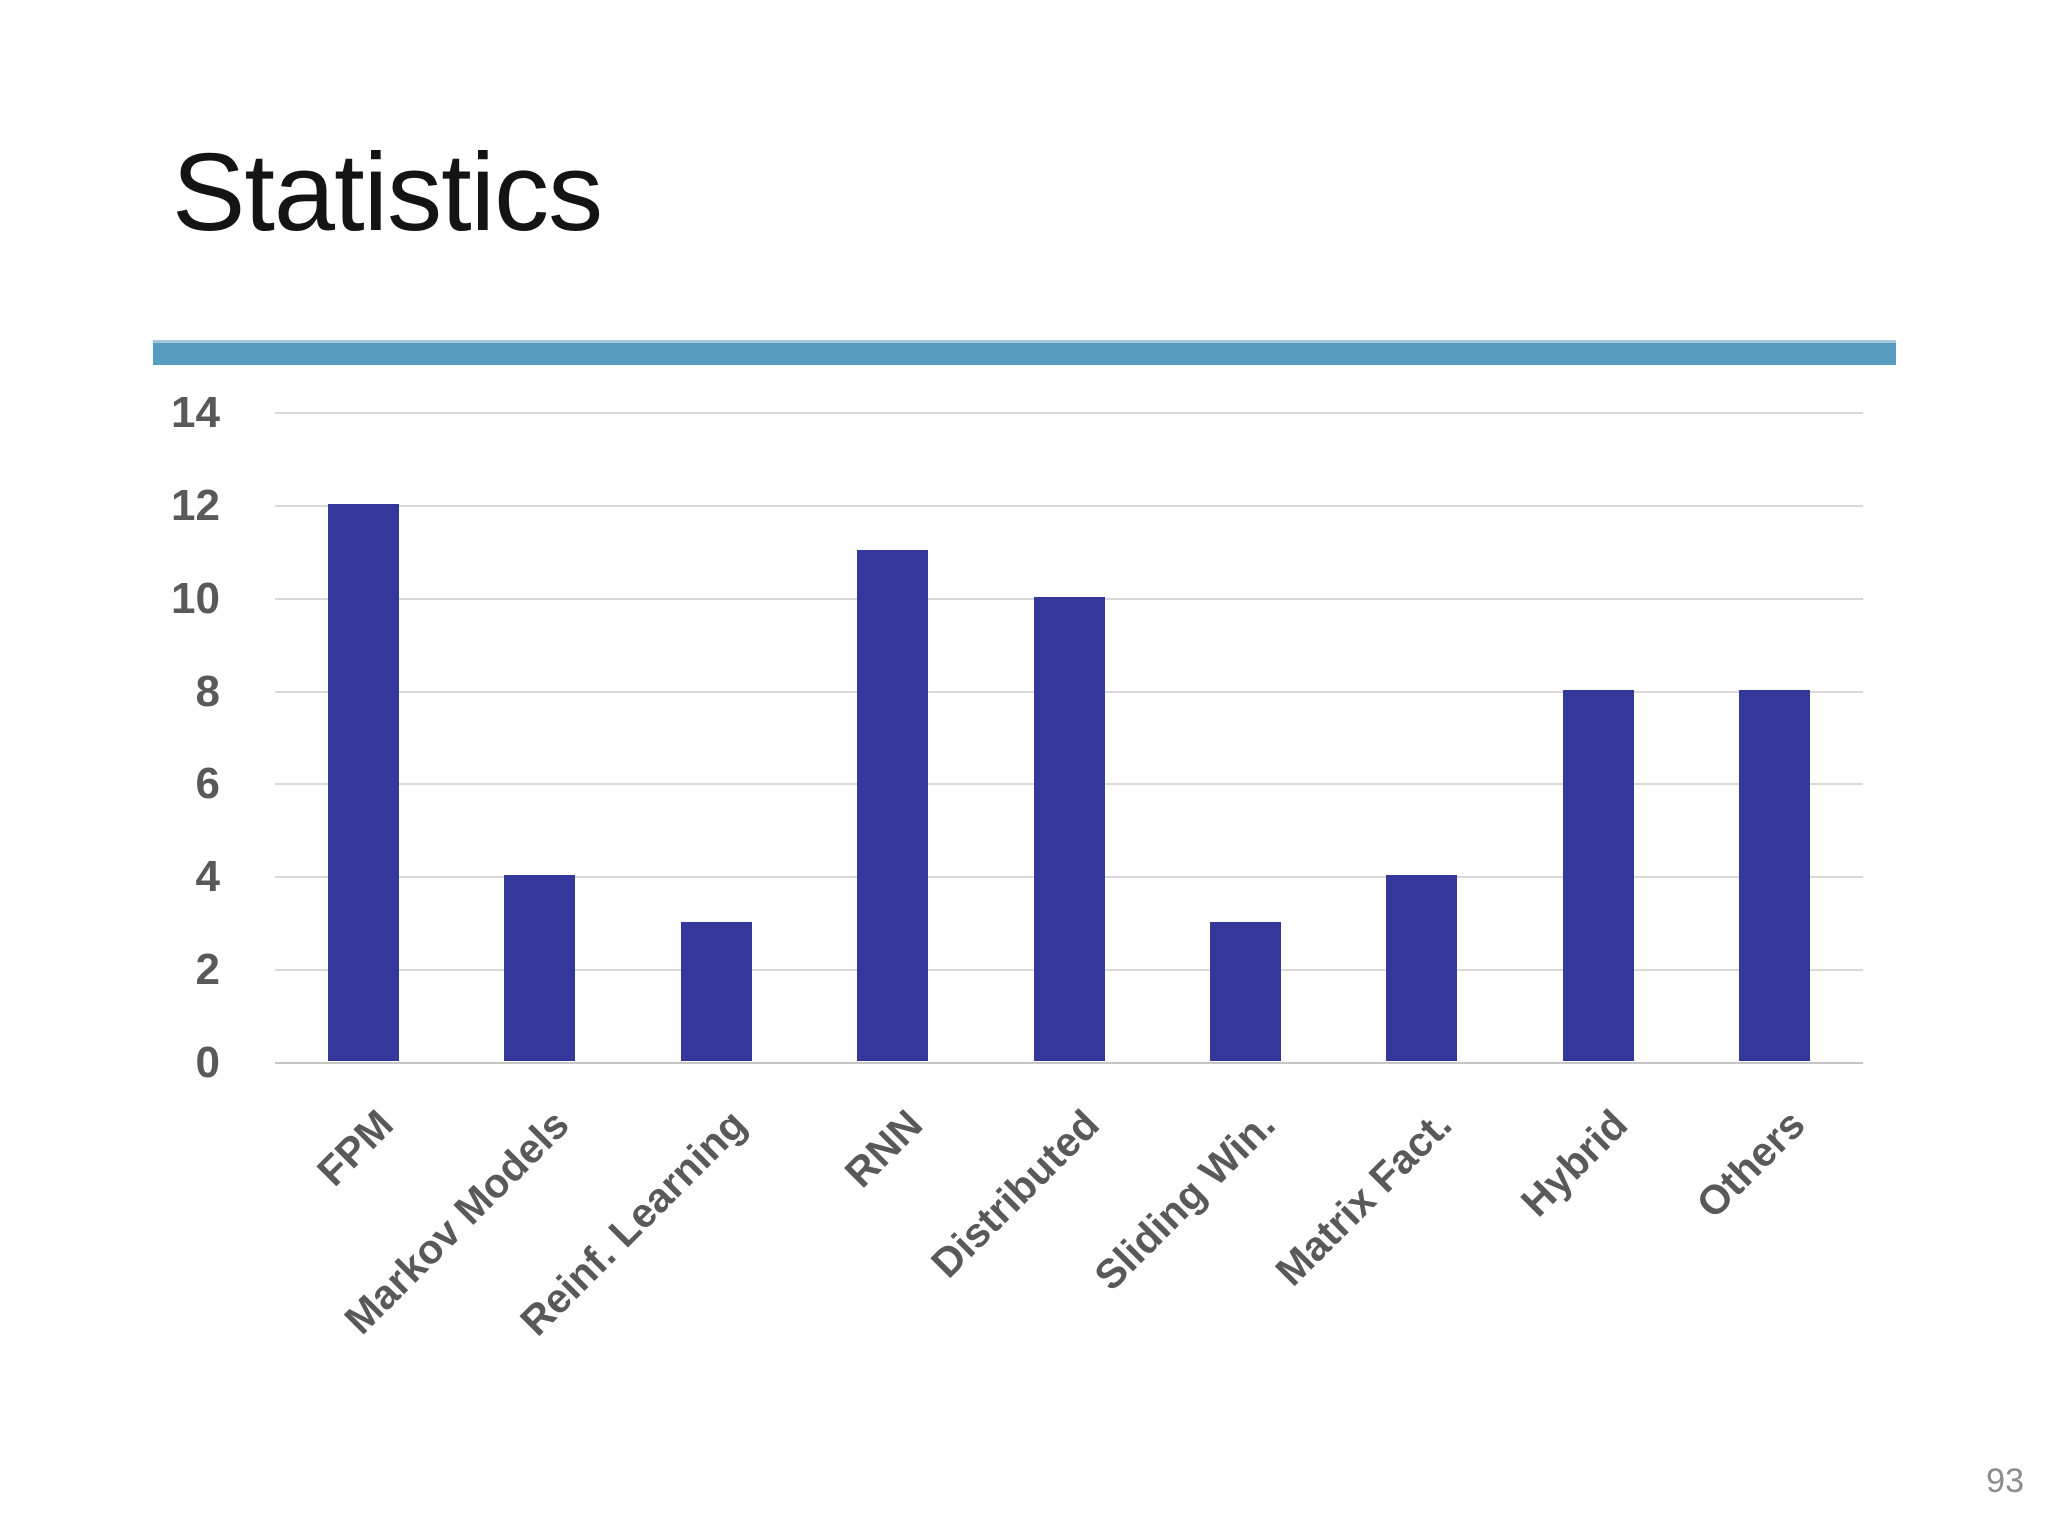 Image resolution: width=2048 pixels, height=1536 pixels. What do you see at coordinates (207, 877) in the screenshot?
I see `y-axis-label-4: 4` at bounding box center [207, 877].